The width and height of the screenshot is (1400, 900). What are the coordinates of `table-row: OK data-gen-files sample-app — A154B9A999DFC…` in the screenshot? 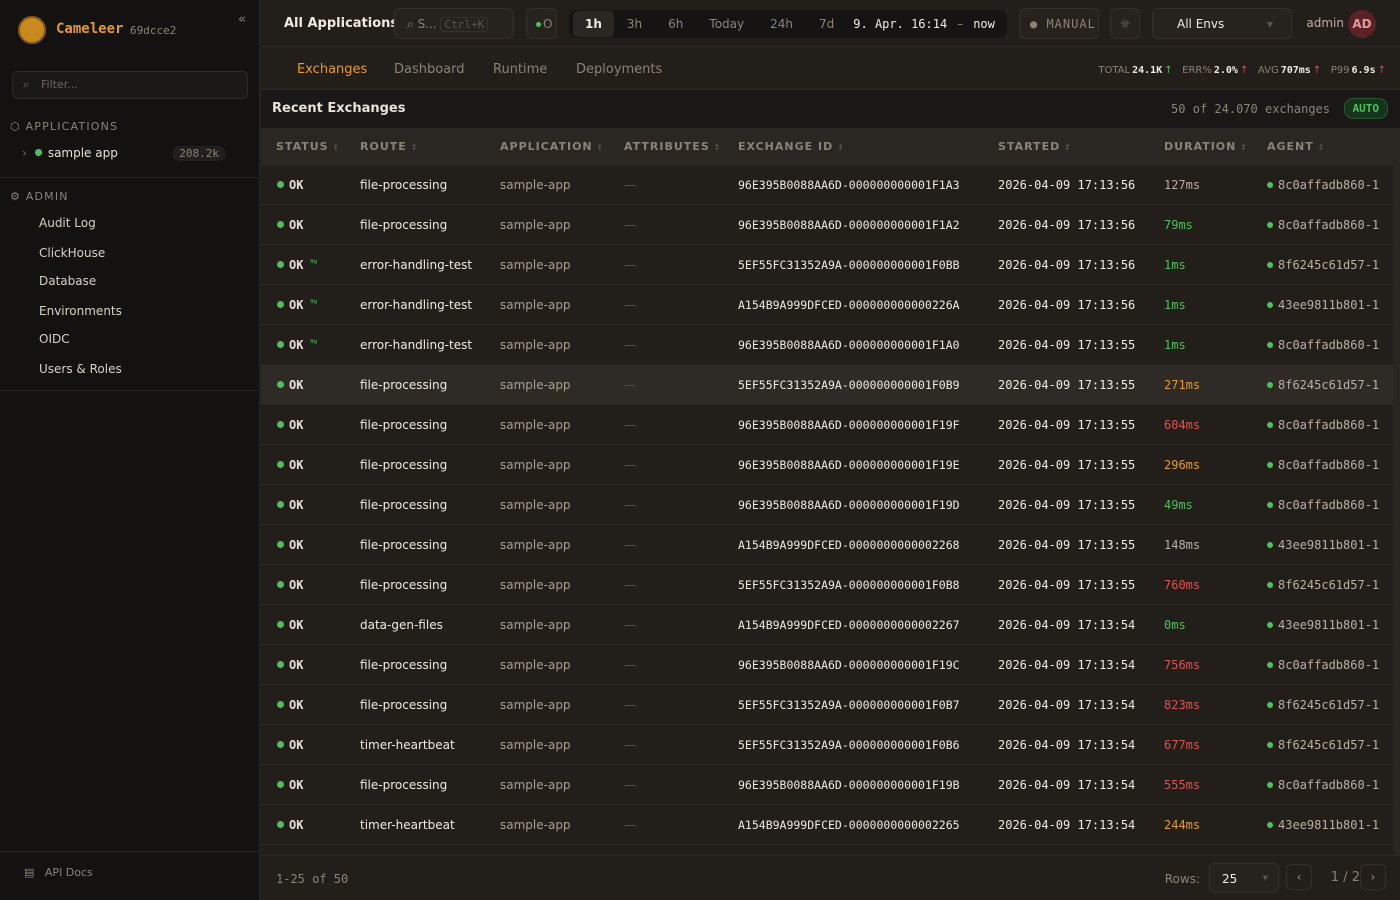 It's located at (827, 625).